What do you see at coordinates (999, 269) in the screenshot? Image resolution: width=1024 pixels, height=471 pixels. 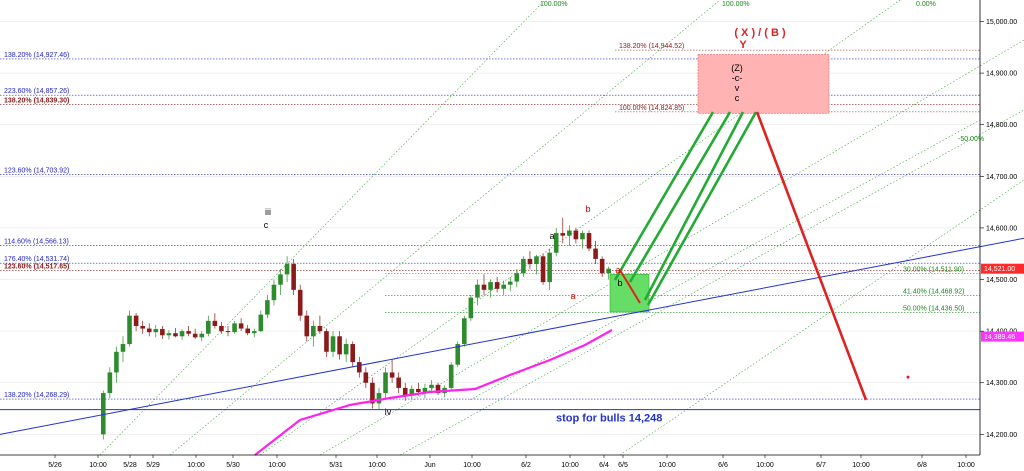 I see `price-badge-label: 14,521.00` at bounding box center [999, 269].